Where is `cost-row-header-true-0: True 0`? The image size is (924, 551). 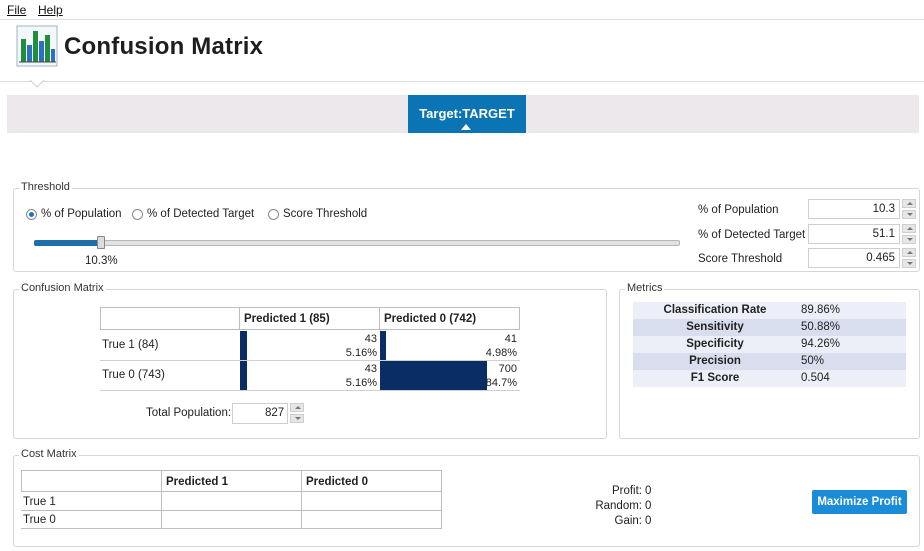 cost-row-header-true-0: True 0 is located at coordinates (39, 520).